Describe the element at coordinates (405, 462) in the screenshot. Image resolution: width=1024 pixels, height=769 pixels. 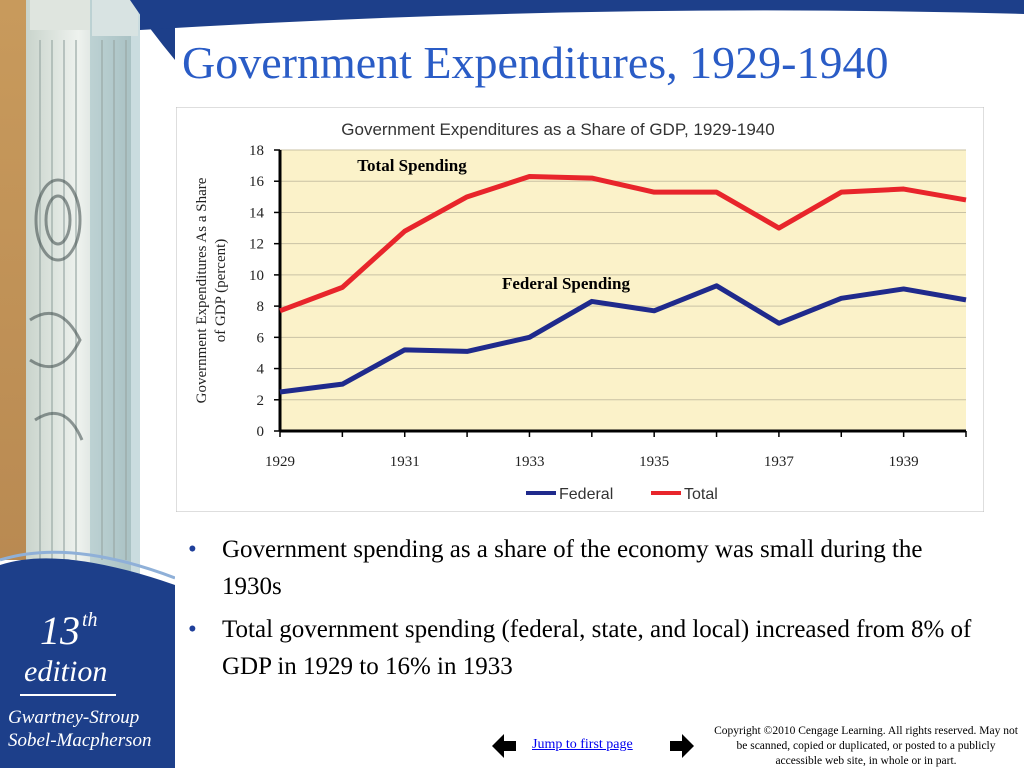
I see `x-tick-label: 1931` at that location.